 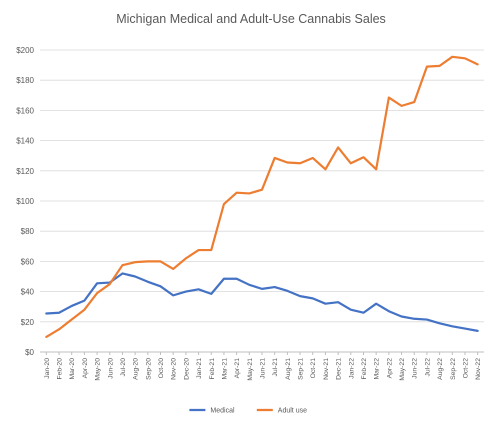 What do you see at coordinates (275, 367) in the screenshot?
I see `x-tick-label: Jul-21` at bounding box center [275, 367].